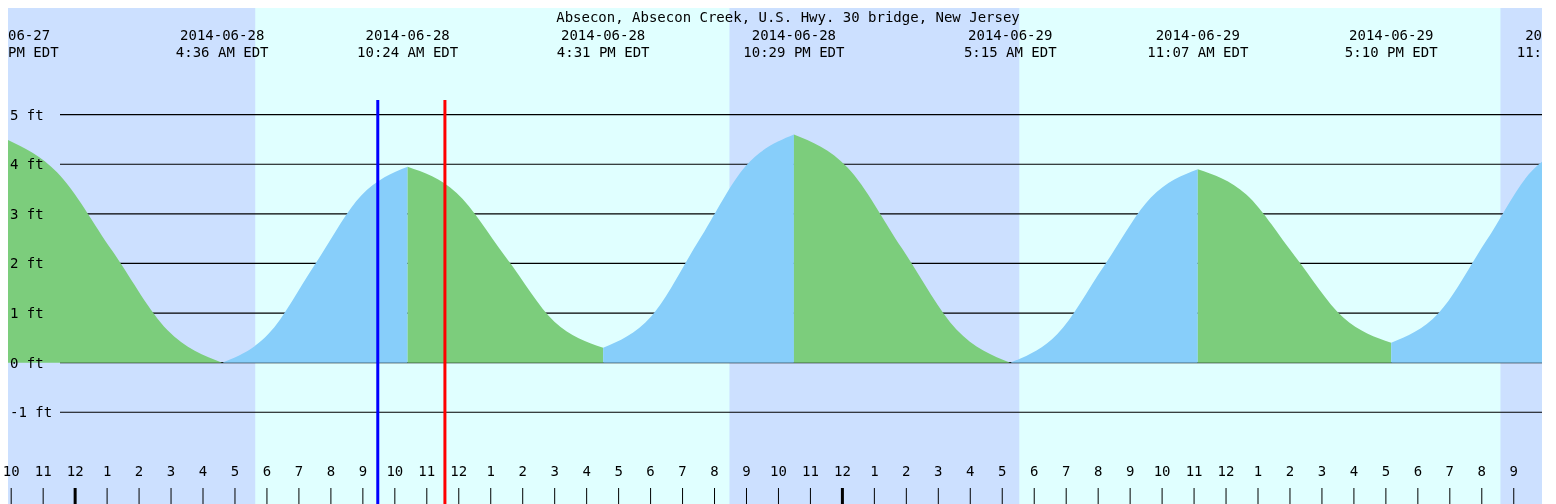  What do you see at coordinates (1198, 43) in the screenshot?
I see `annotation: 2014-06-29 11:07 AM EDT` at bounding box center [1198, 43].